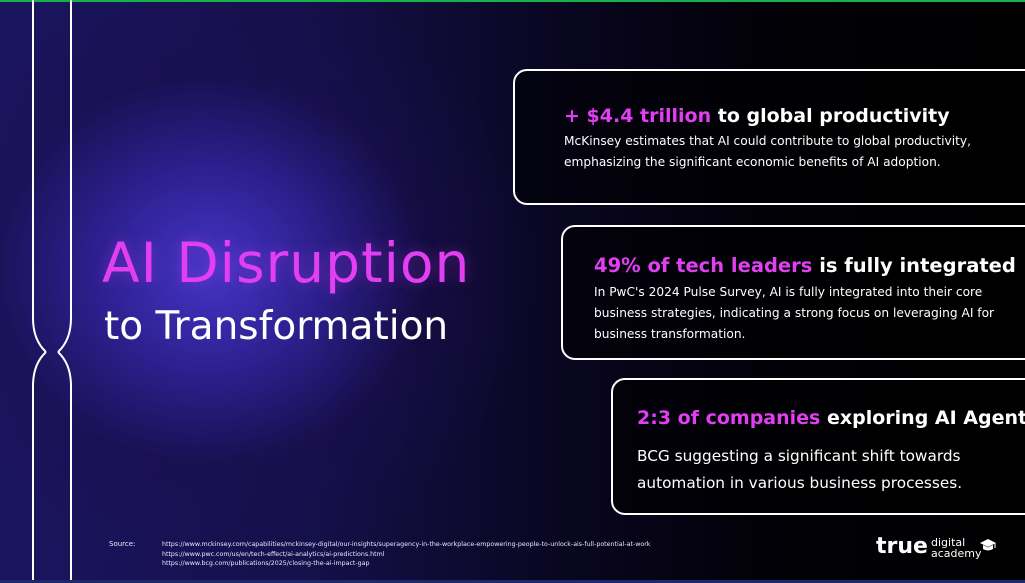  What do you see at coordinates (833, 116) in the screenshot?
I see `card-title-rest: to global productivity` at bounding box center [833, 116].